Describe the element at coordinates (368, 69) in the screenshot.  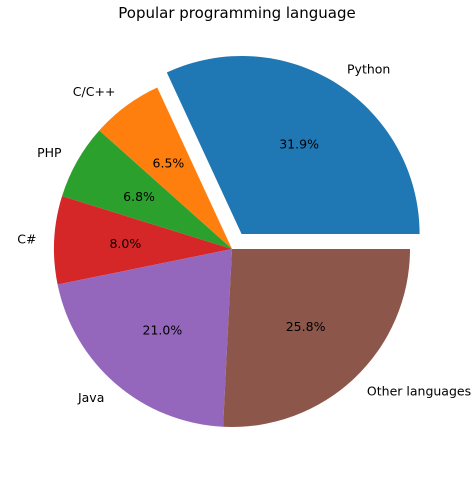
I see `category-label-python: Python` at that location.